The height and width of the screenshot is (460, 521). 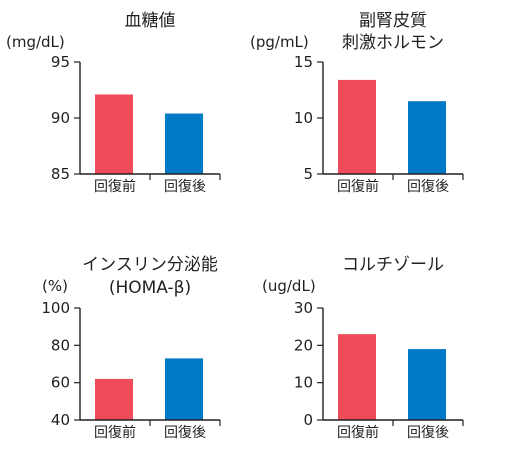 I want to click on y-axis-unit: (mg/dL), so click(x=35, y=42).